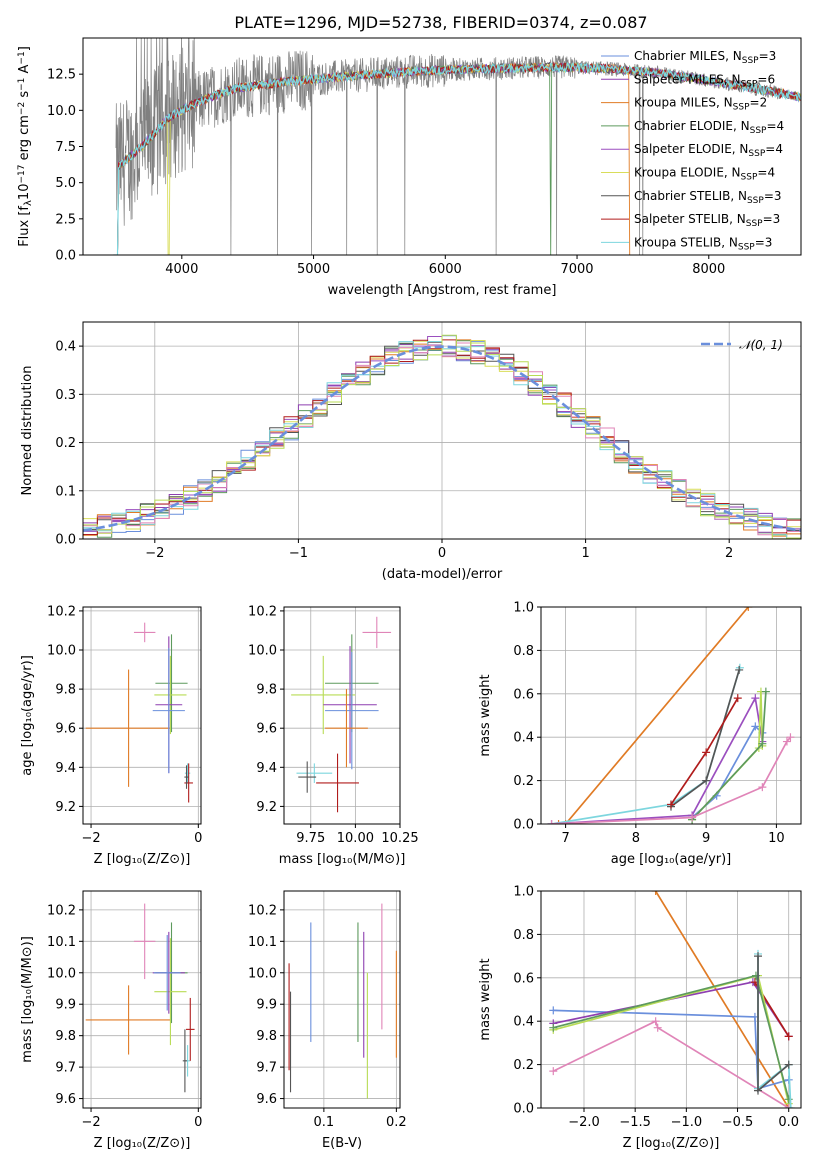  I want to click on x-tick-label: 8000, so click(708, 269).